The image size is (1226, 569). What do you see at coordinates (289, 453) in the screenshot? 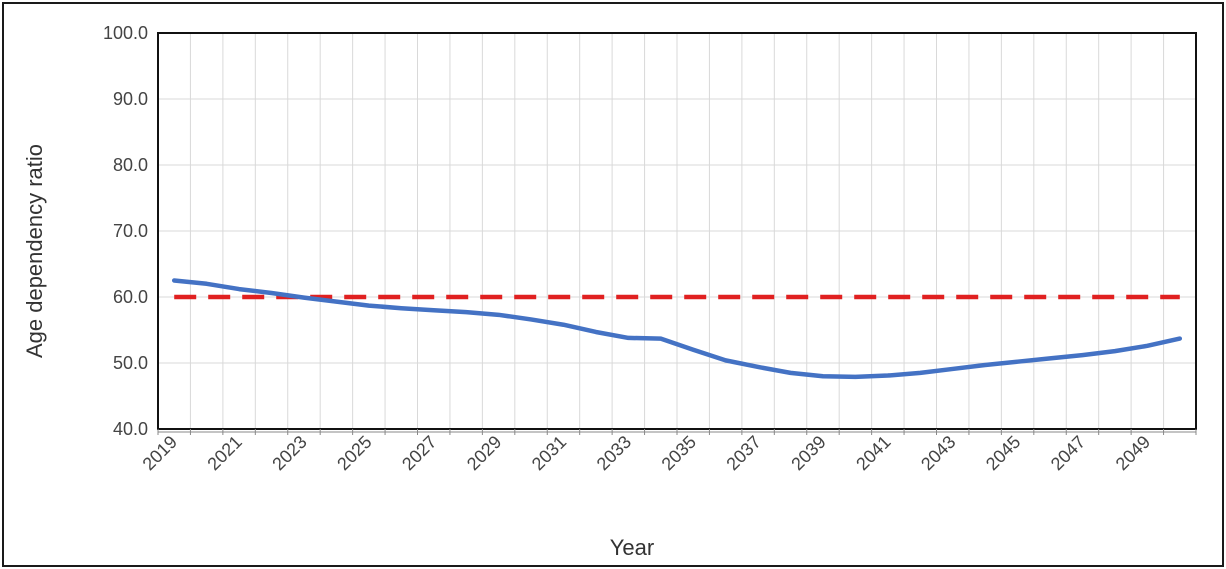
I see `x-tick-label: 2023` at bounding box center [289, 453].